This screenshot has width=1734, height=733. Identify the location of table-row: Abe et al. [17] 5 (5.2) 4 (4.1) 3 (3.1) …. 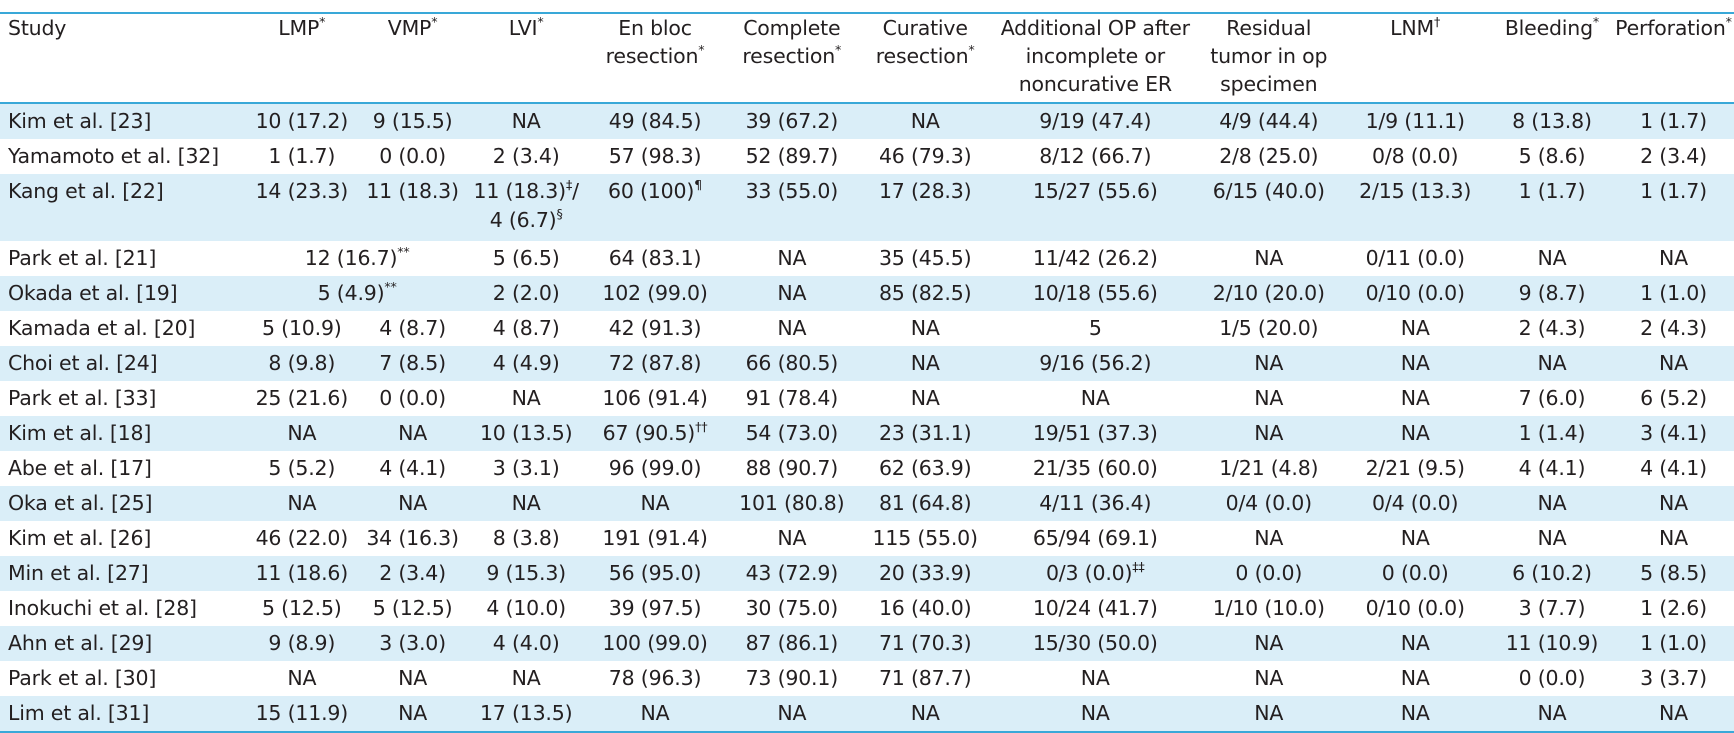
(867, 468).